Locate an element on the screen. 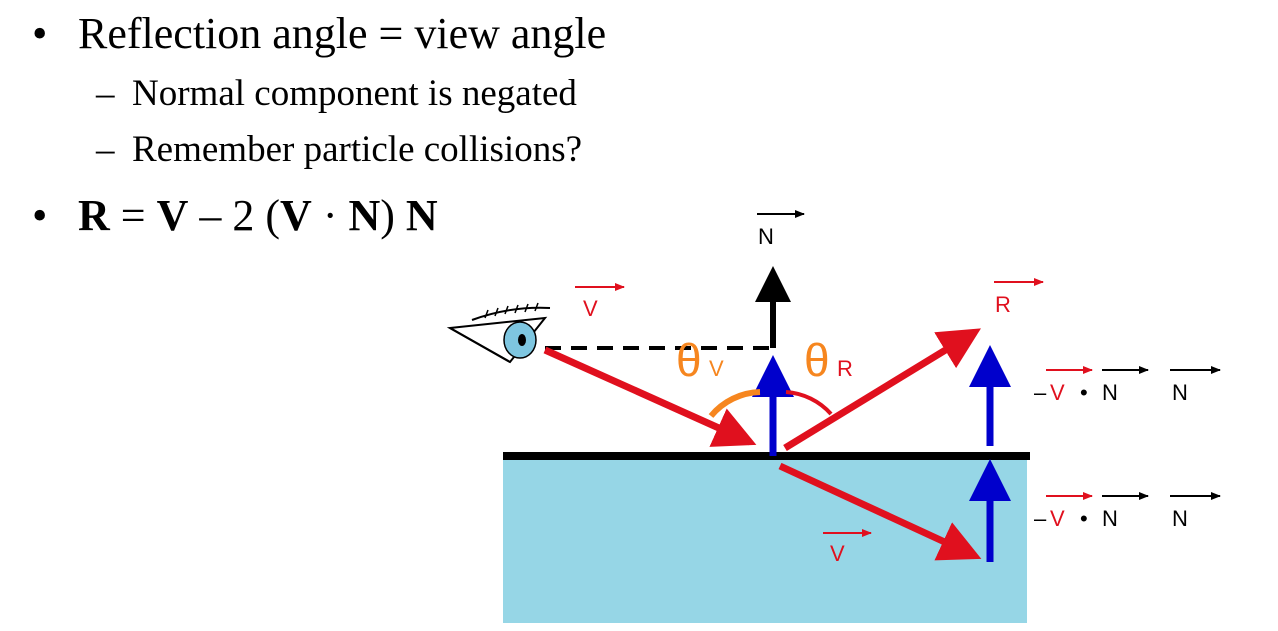 The height and width of the screenshot is (631, 1278). incident-vector is located at coordinates (650, 396).